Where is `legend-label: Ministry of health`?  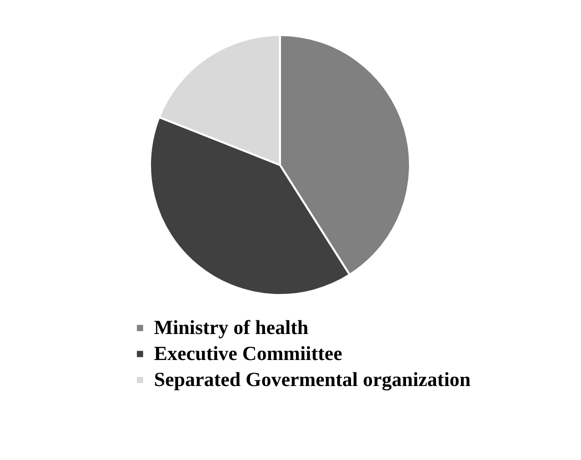 legend-label: Ministry of health is located at coordinates (231, 328).